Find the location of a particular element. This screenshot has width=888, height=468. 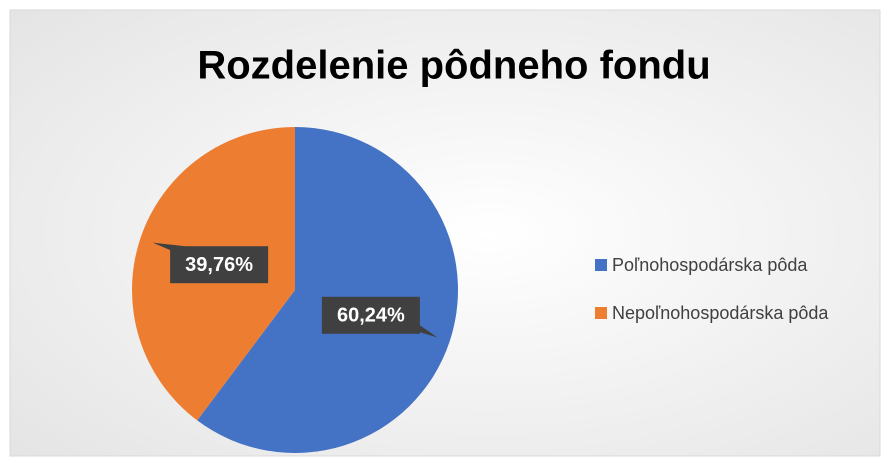

data-label: 39,76% is located at coordinates (219, 265).